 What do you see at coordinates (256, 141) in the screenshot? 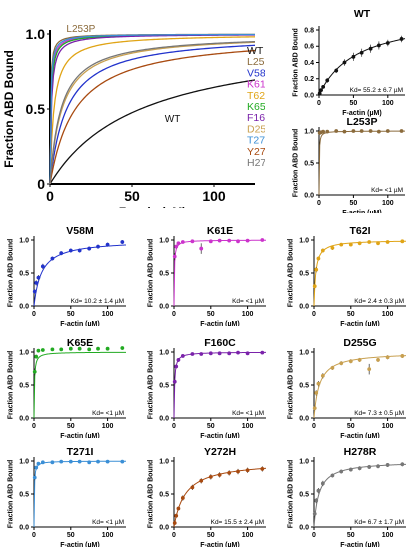
I see `legend-entry-t271i: T271I` at bounding box center [256, 141].